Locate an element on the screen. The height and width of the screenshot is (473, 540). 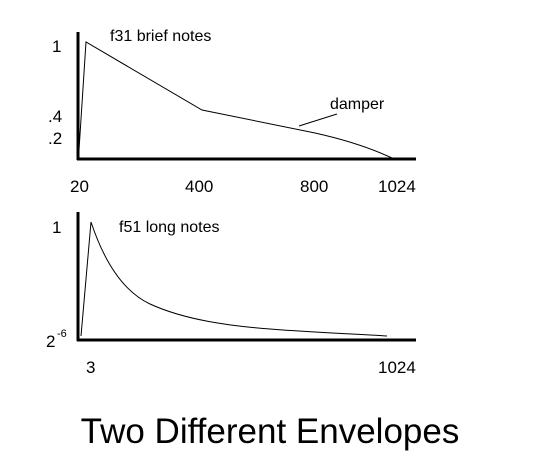
bottom-xtick-1024: 1024 is located at coordinates (397, 367).